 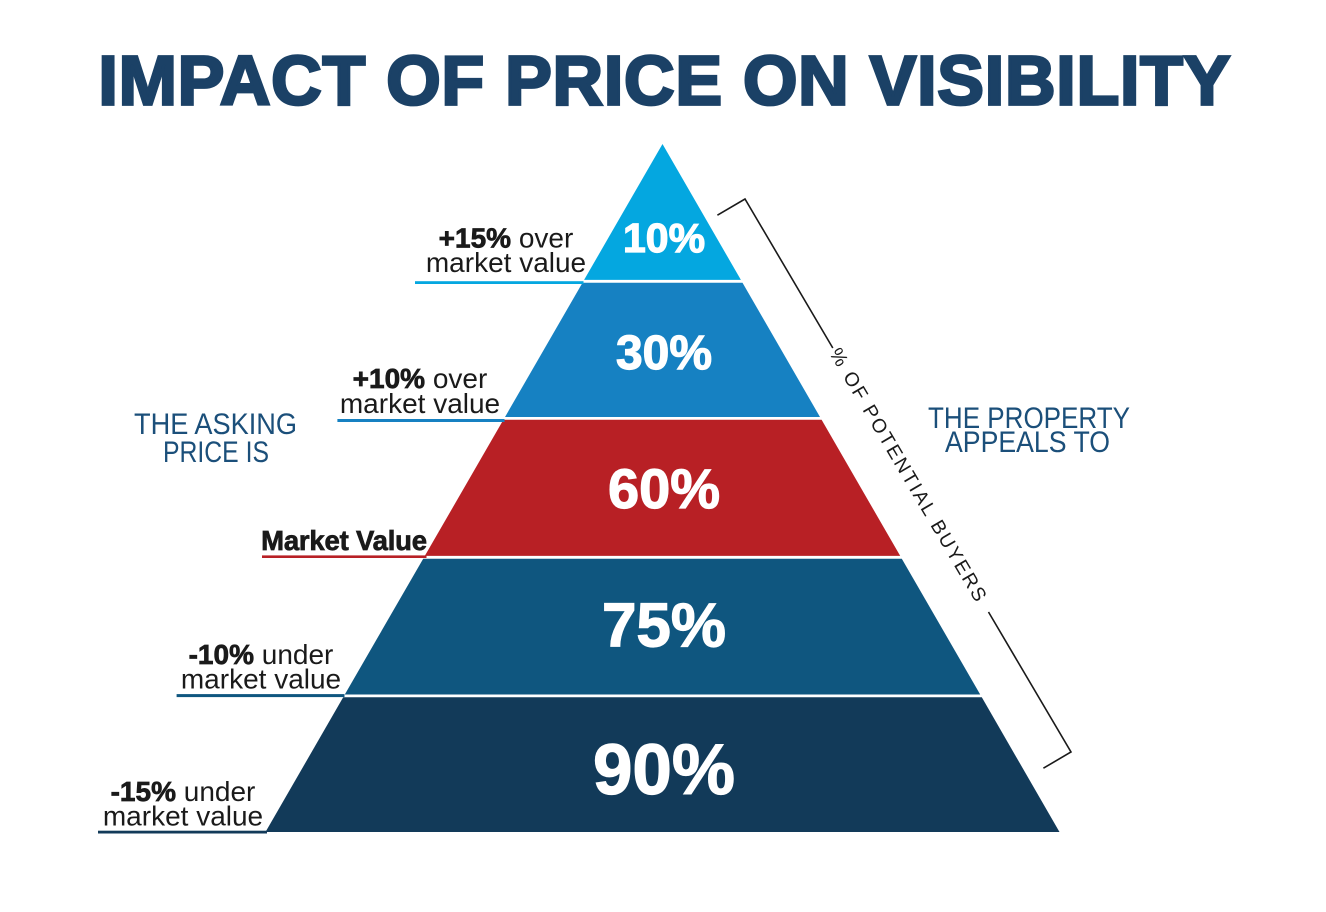 I want to click on svg-text: THE PROPERTY, so click(x=1029, y=418).